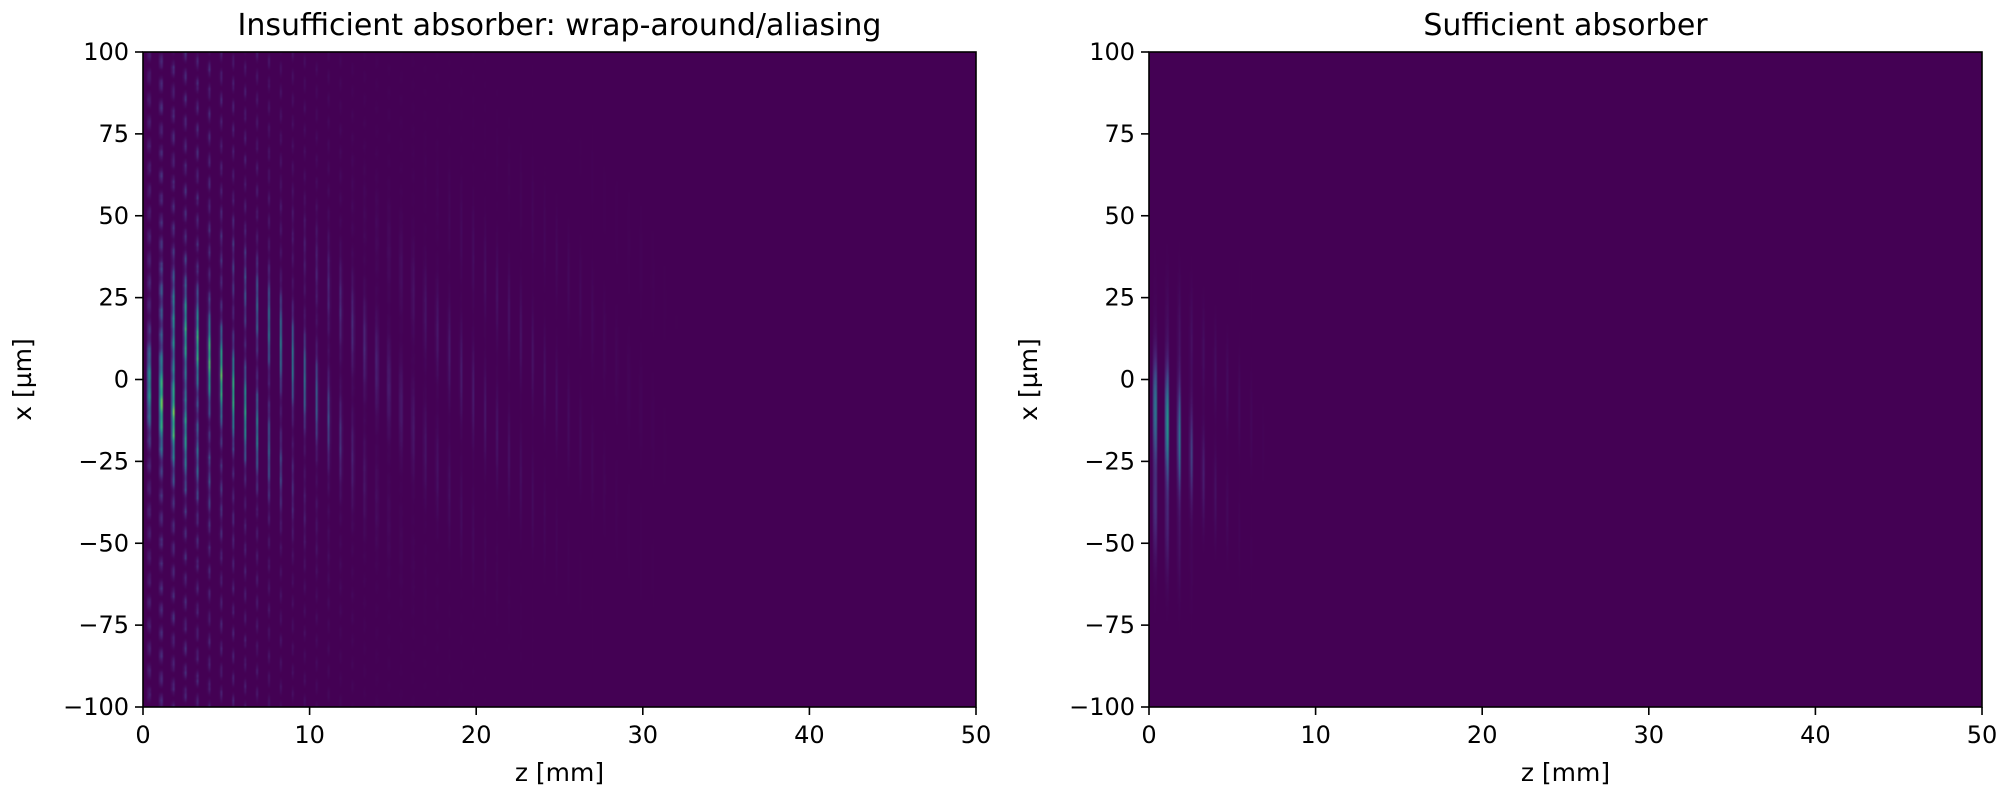 This screenshot has width=2000, height=800. I want to click on chart-title: Sufficient absorber, so click(1565, 25).